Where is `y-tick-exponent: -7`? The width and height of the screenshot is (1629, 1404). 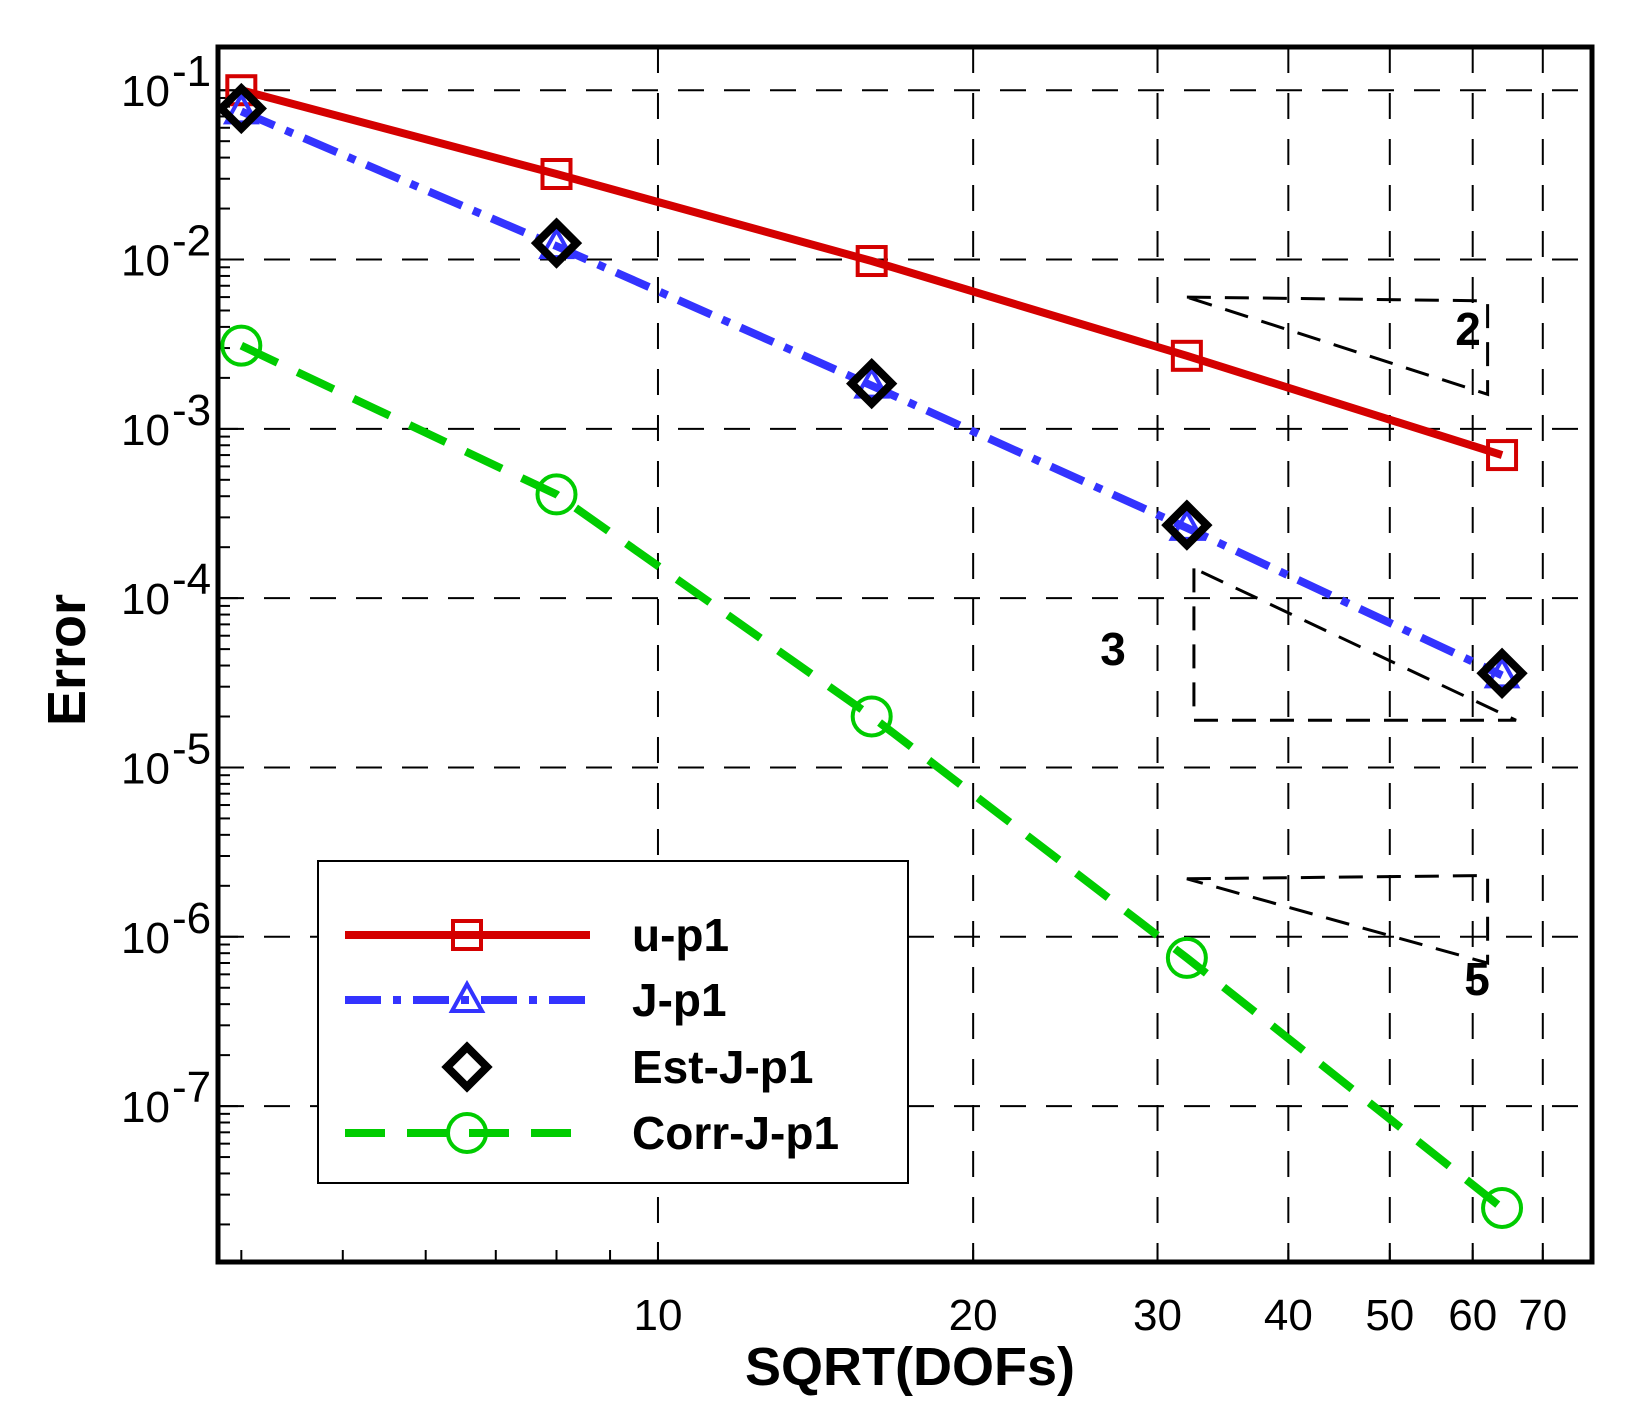
y-tick-exponent: -7 is located at coordinates (191, 1087).